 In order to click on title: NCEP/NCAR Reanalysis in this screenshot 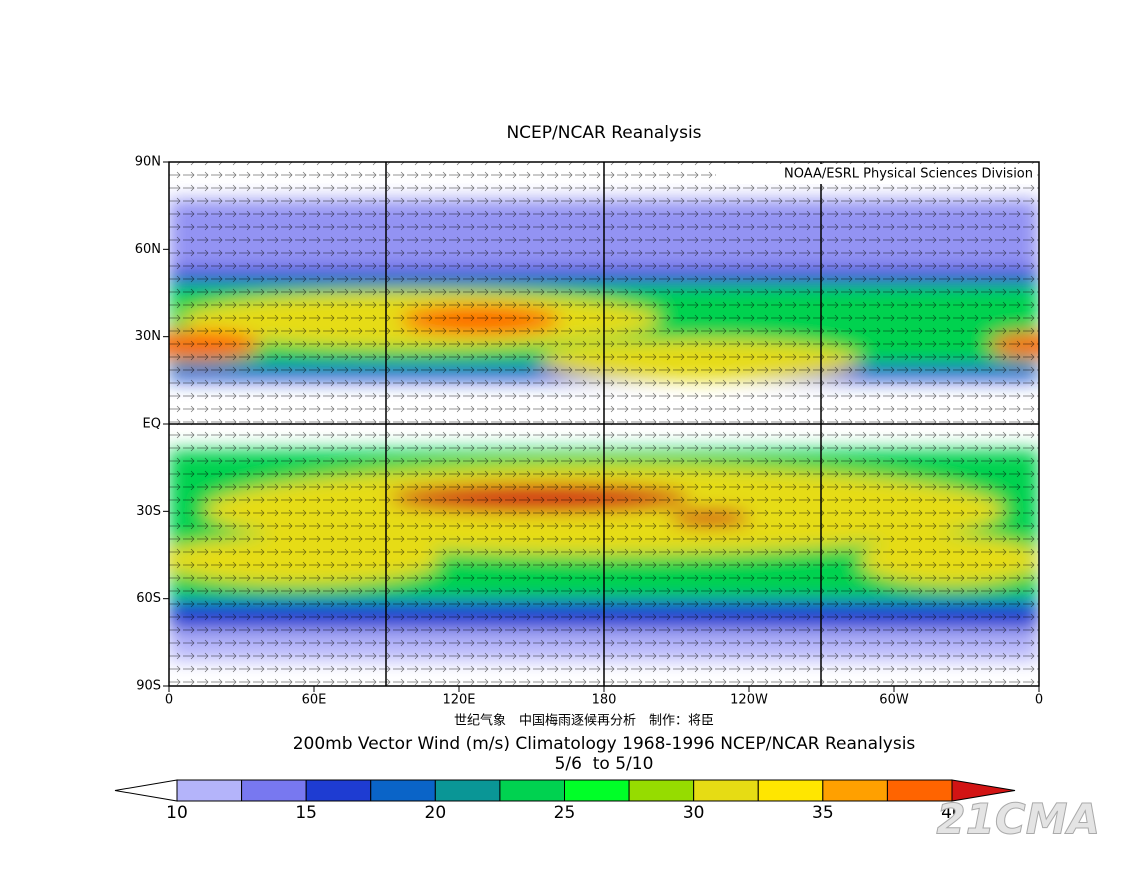, I will do `click(603, 133)`.